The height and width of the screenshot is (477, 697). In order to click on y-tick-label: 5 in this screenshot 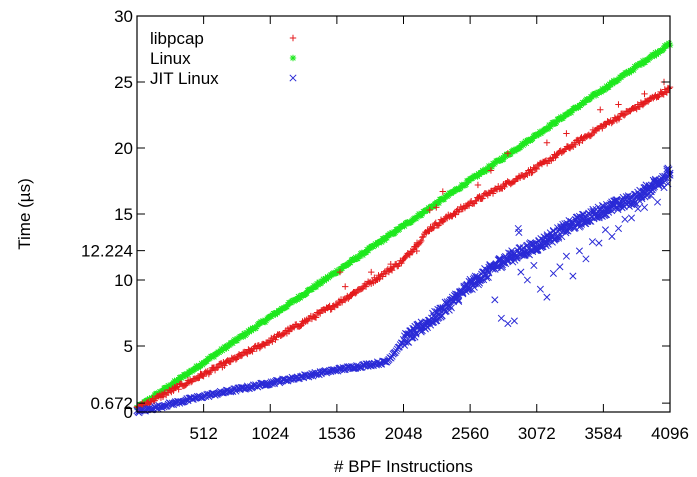, I will do `click(128, 346)`.